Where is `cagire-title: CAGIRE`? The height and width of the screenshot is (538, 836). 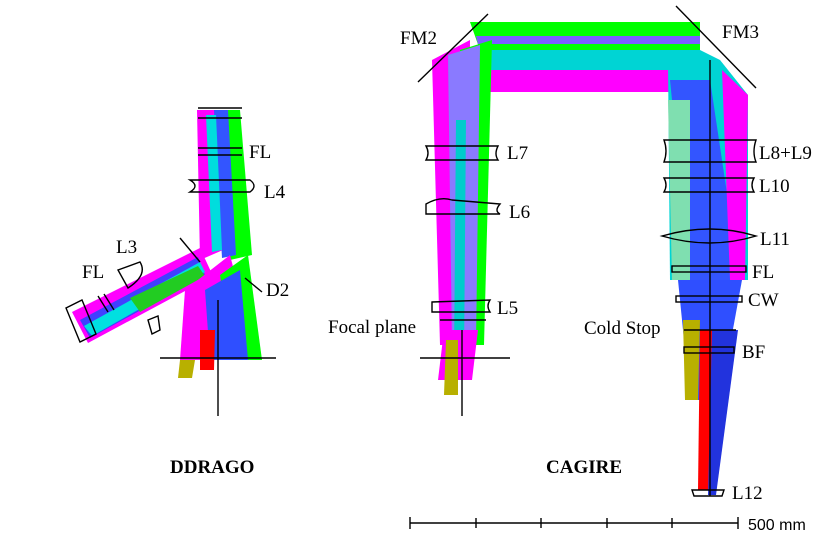 cagire-title: CAGIRE is located at coordinates (584, 467).